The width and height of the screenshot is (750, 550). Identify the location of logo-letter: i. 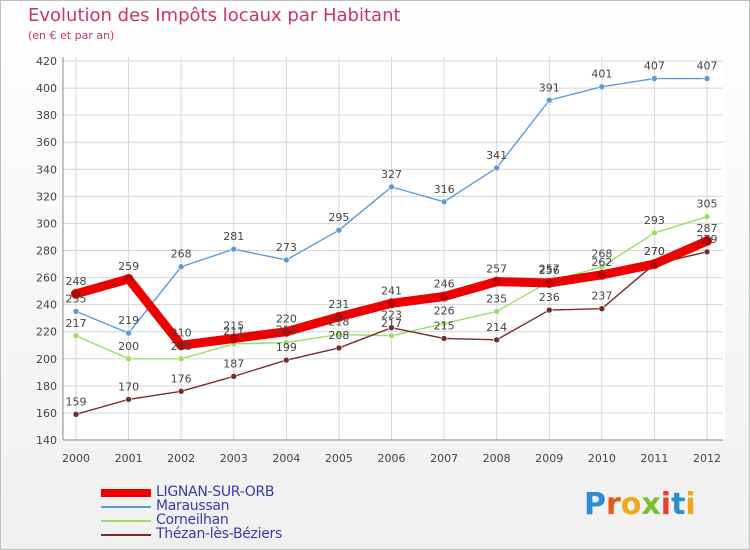
(666, 504).